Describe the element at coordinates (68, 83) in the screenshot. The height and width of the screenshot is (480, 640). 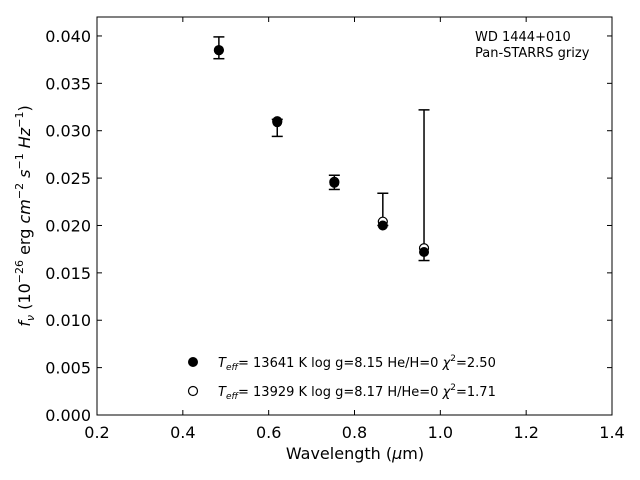
I see `y-tick-label: 0.035` at that location.